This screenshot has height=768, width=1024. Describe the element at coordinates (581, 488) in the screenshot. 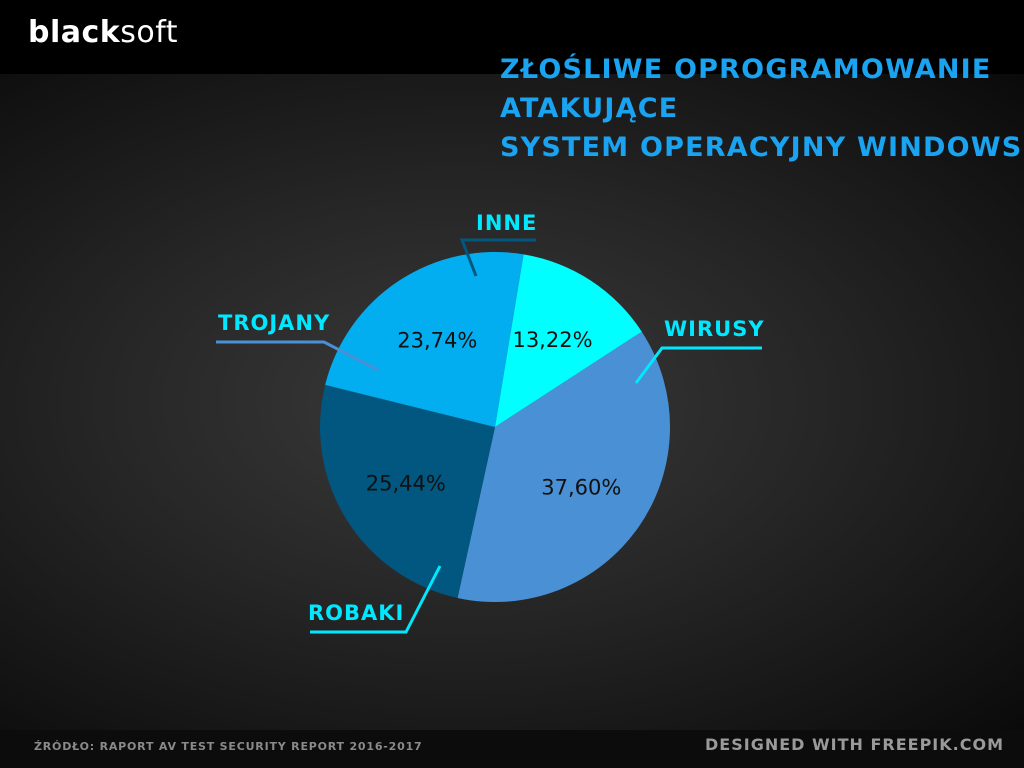

I see `pie-value-label-wirusy: 37,60%` at that location.